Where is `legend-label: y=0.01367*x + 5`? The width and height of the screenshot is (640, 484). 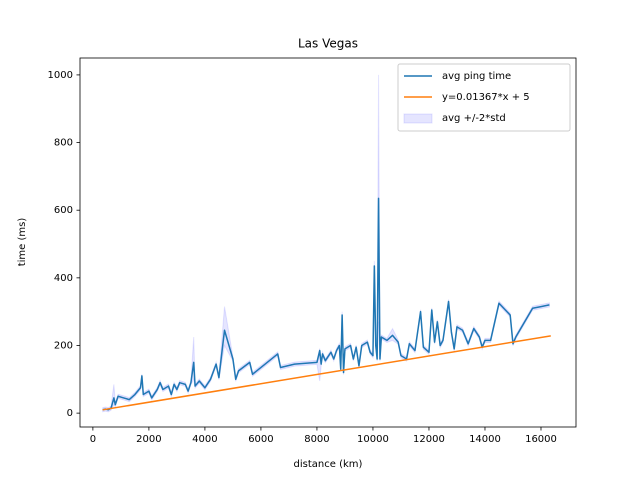 legend-label: y=0.01367*x + 5 is located at coordinates (486, 97).